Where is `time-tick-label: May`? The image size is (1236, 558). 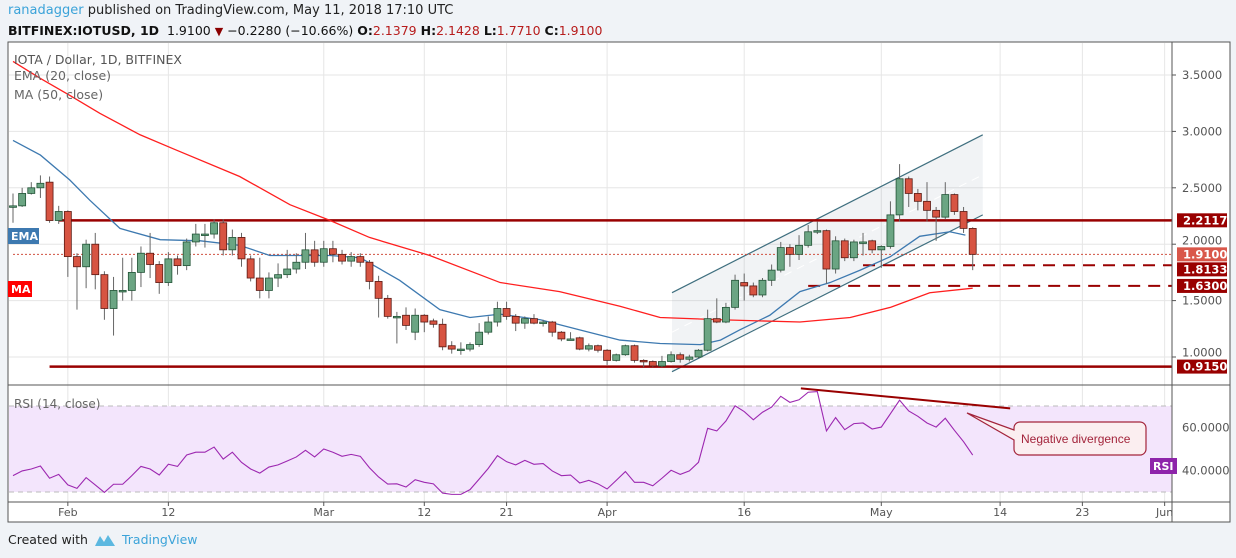
time-tick-label: May is located at coordinates (881, 512).